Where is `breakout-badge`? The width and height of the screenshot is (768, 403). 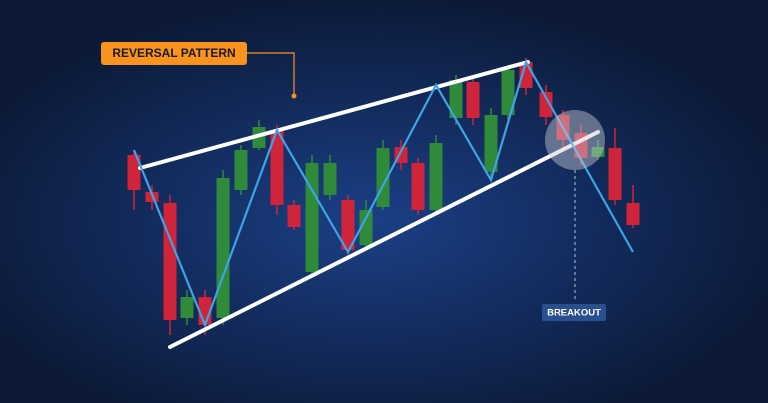 breakout-badge is located at coordinates (574, 312).